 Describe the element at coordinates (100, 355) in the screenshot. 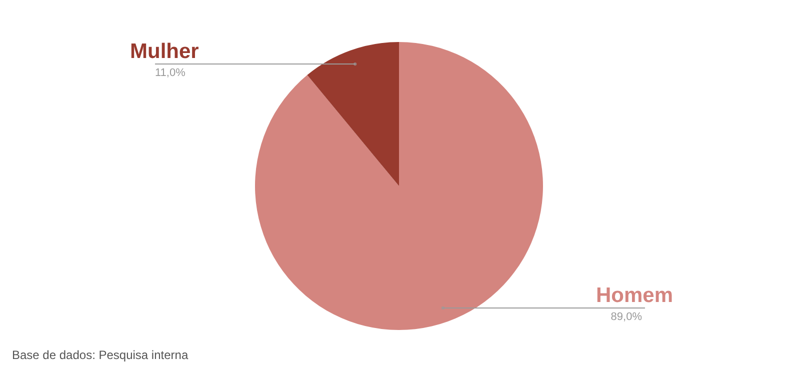

I see `text: Base de dados: Pesquisa interna` at that location.